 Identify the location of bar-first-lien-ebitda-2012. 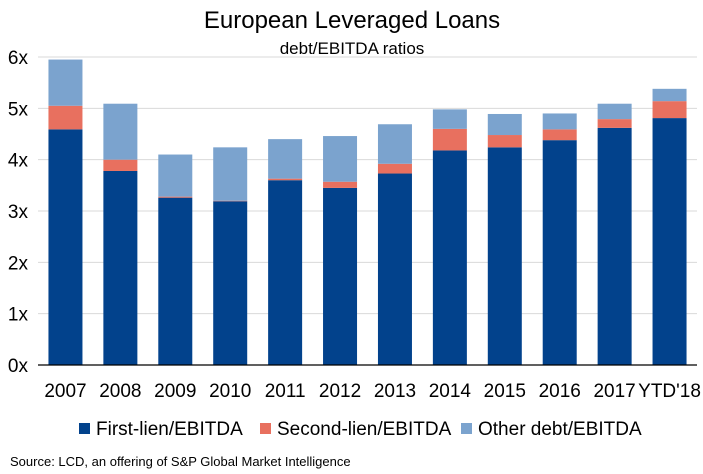
(340, 276).